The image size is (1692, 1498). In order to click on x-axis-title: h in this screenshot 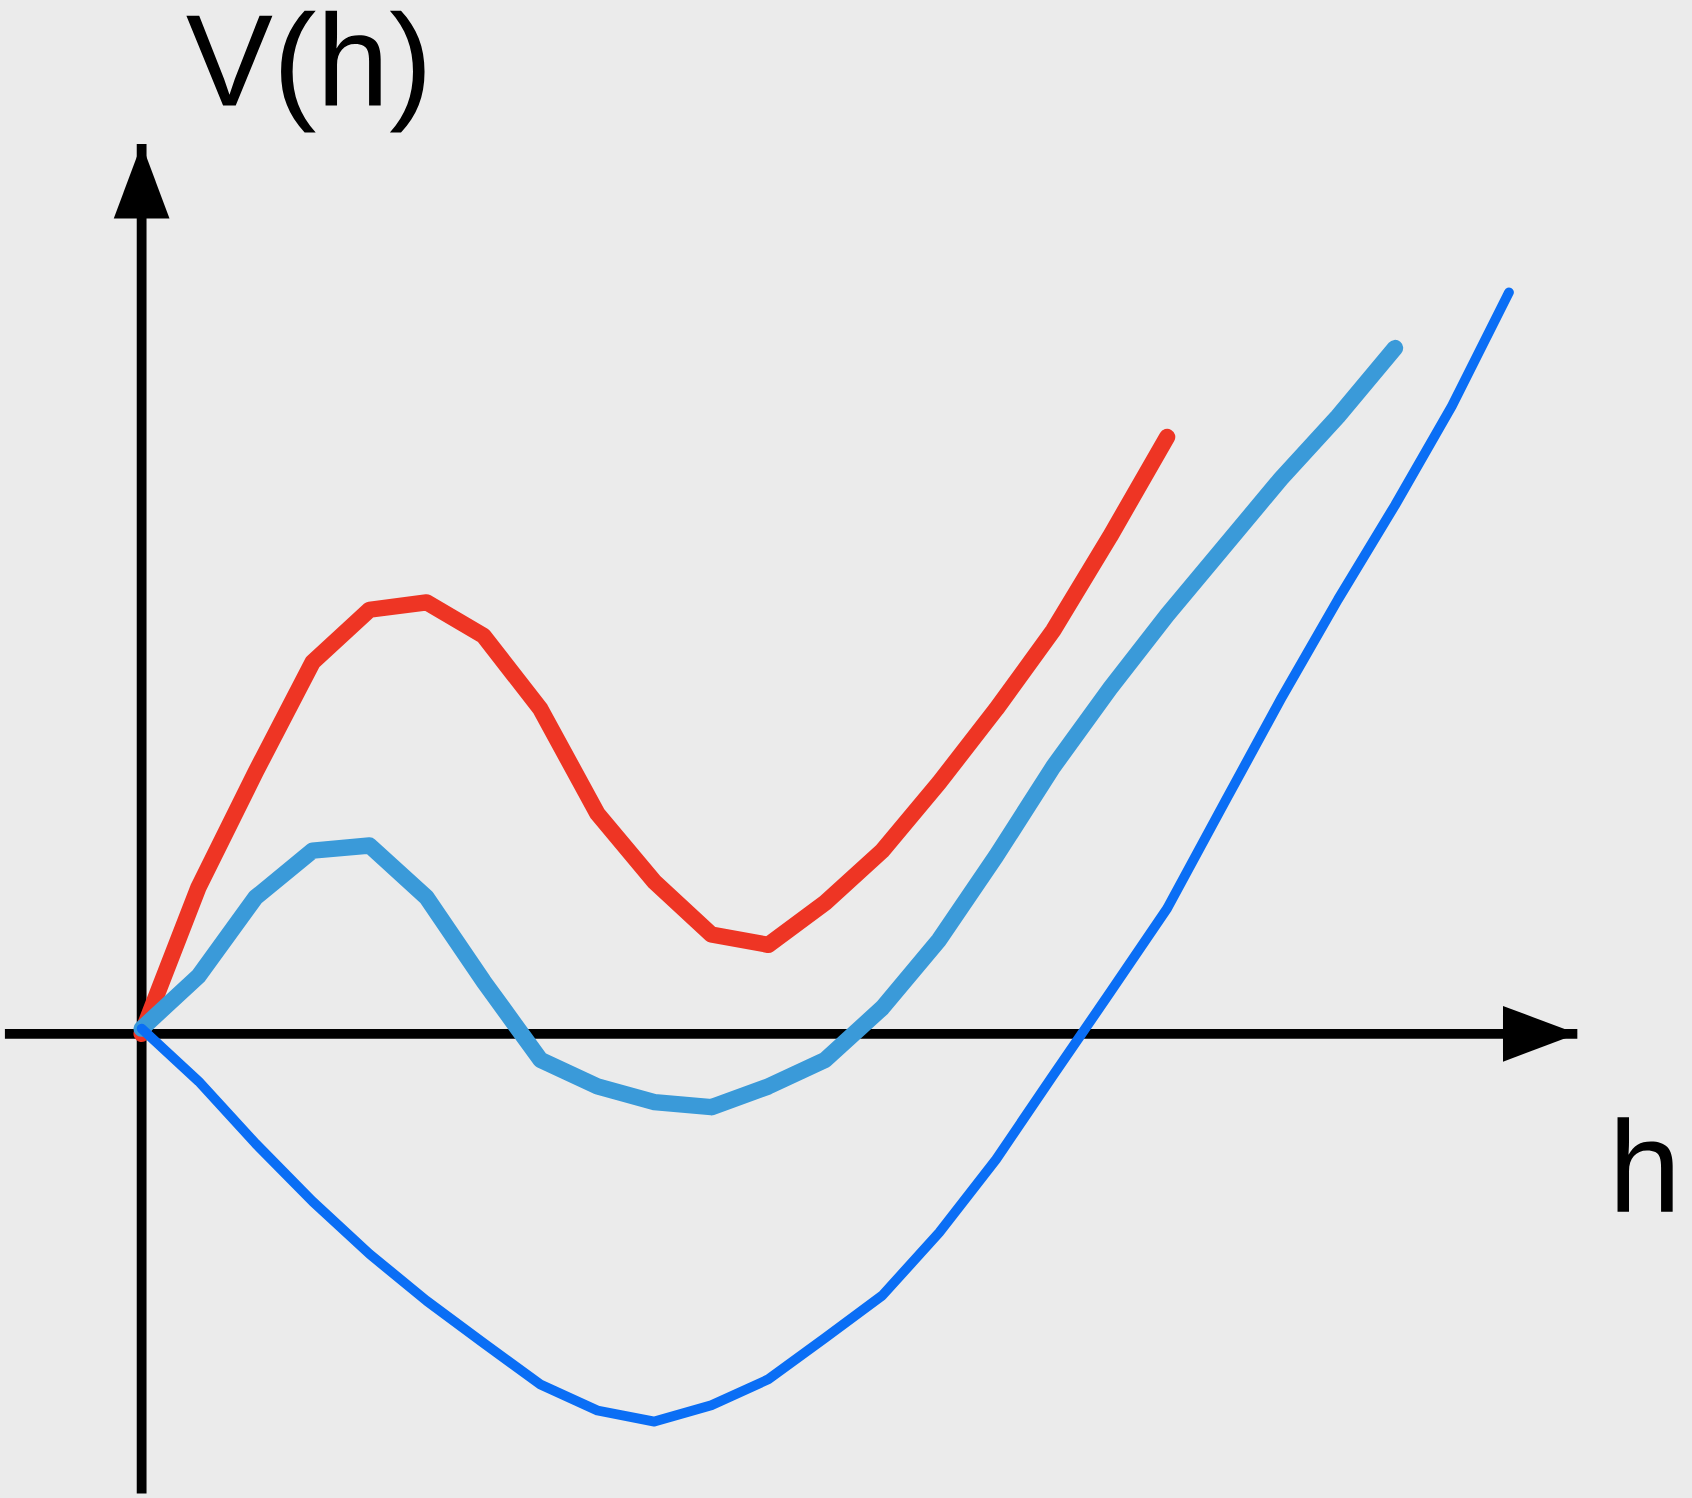, I will do `click(1645, 1164)`.